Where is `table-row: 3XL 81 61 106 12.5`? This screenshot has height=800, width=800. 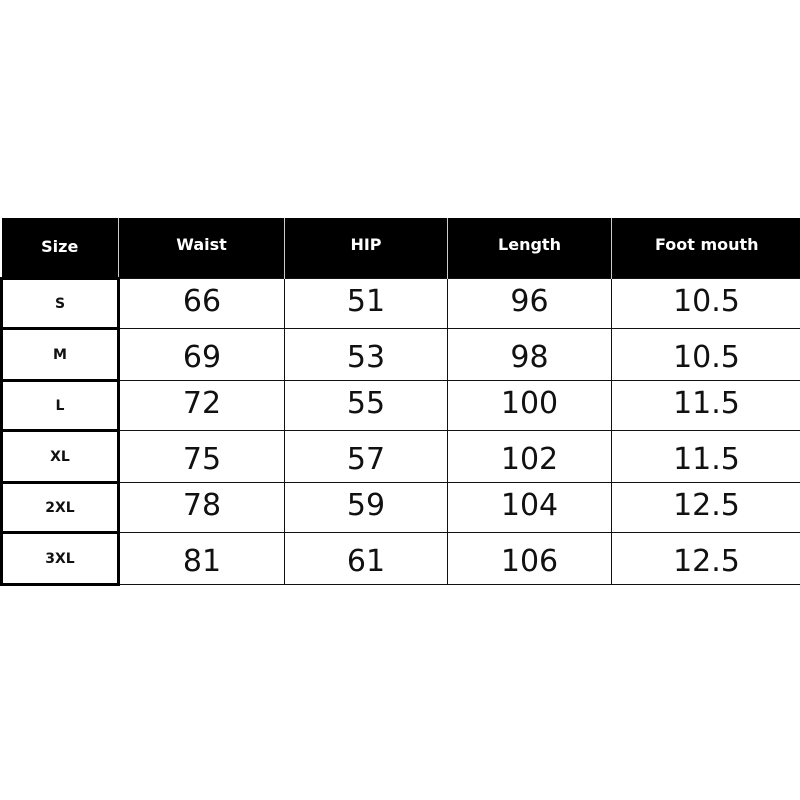
table-row: 3XL 81 61 106 12.5 is located at coordinates (400, 558).